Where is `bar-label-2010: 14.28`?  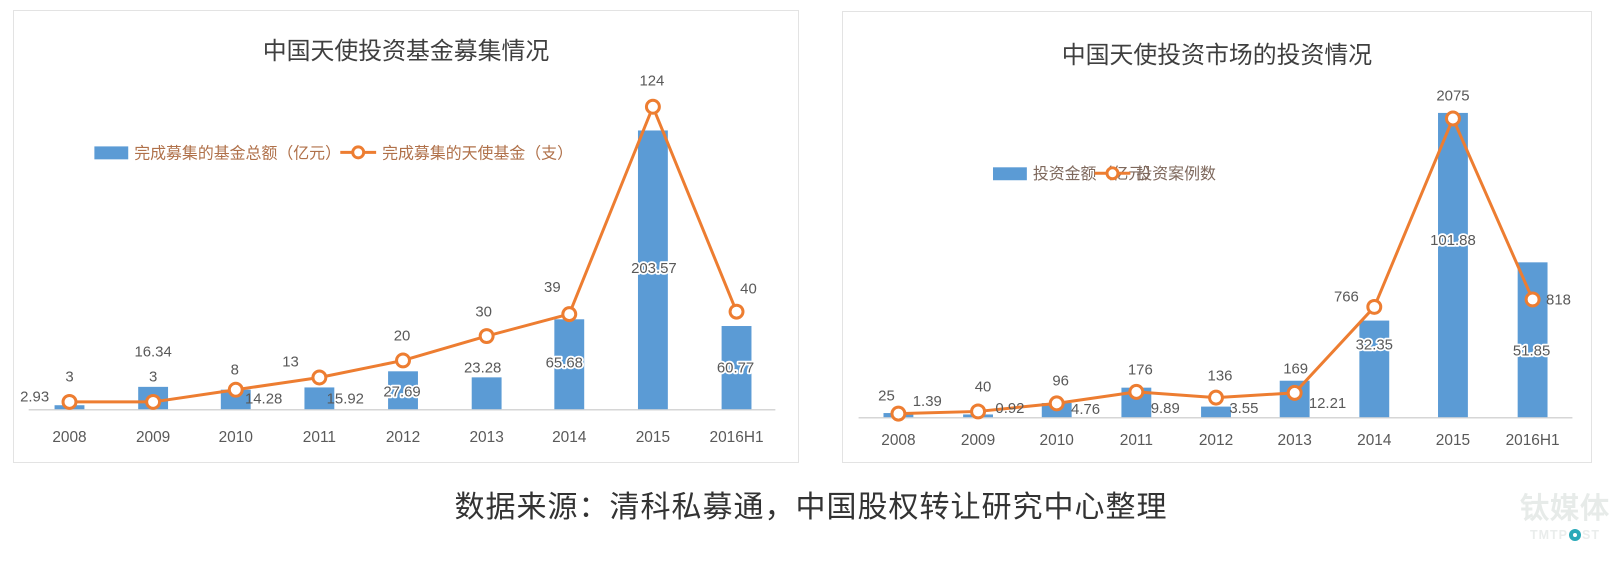
bar-label-2010: 14.28 is located at coordinates (263, 398).